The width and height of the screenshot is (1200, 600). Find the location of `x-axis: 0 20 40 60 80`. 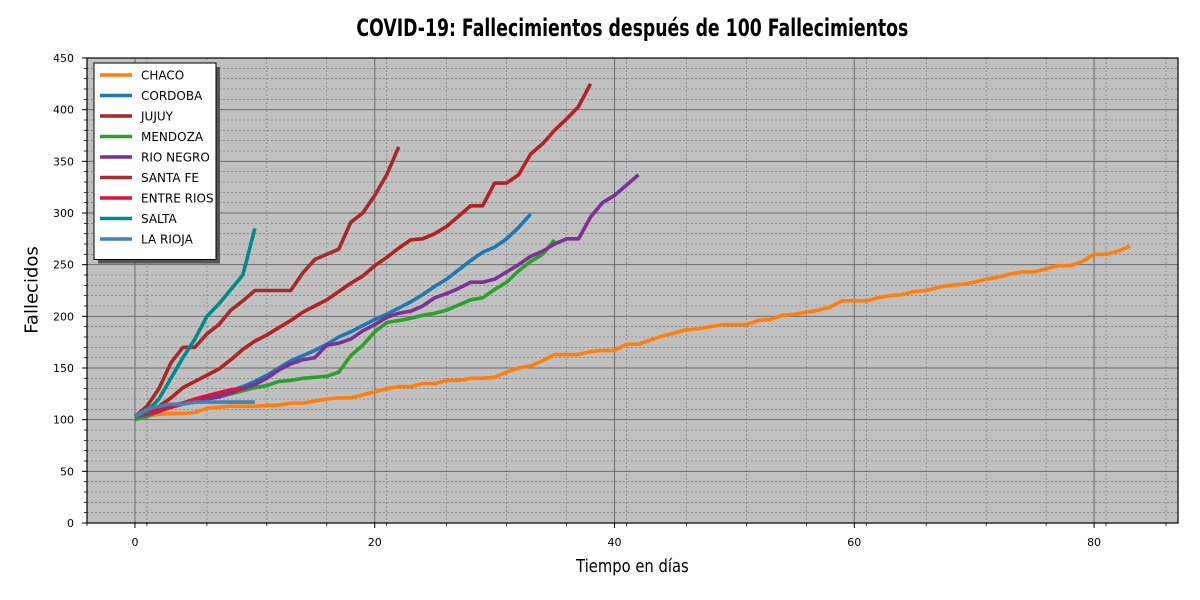

x-axis: 0 20 40 60 80 is located at coordinates (626, 536).